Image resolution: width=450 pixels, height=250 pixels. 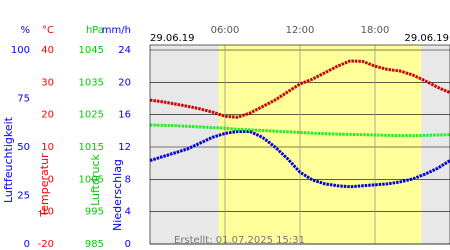 I want to click on y-tick-label: 100, so click(x=20, y=50).